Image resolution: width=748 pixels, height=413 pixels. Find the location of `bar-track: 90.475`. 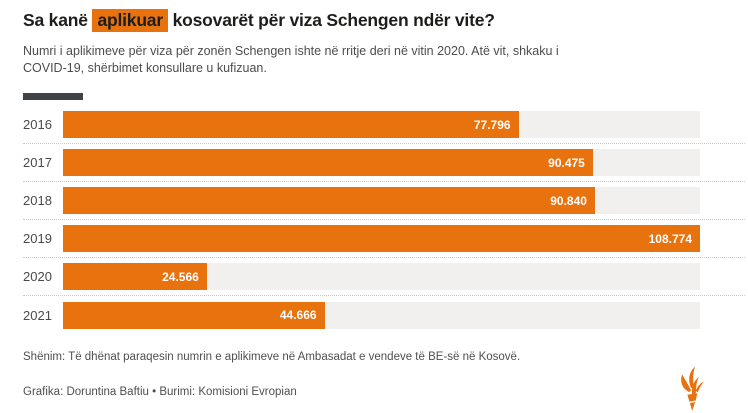

bar-track: 90.475 is located at coordinates (381, 162).